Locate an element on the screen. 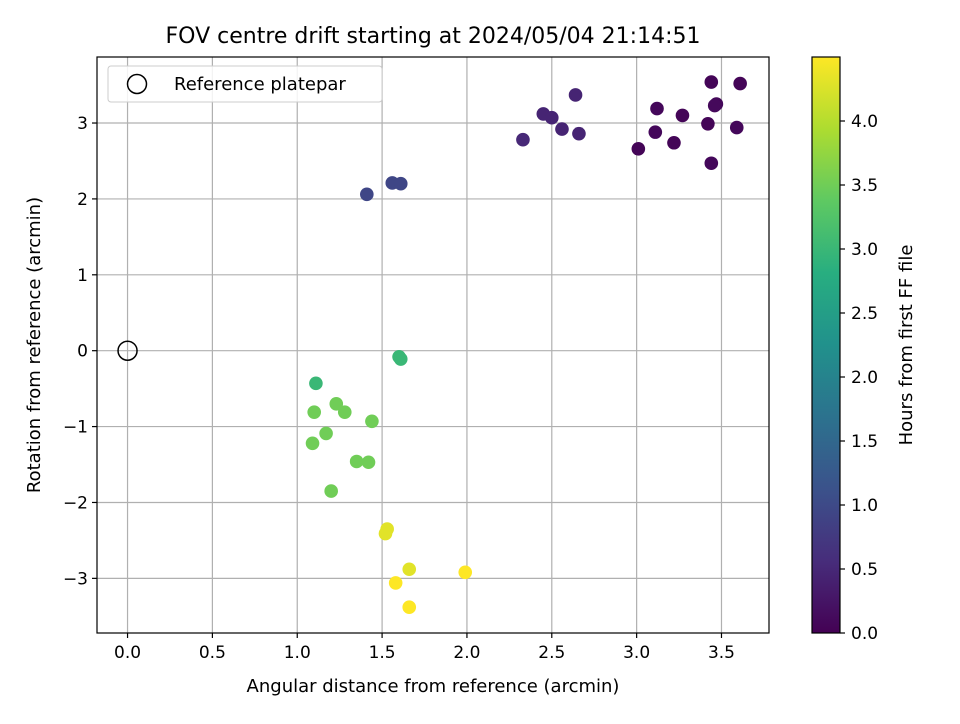 This screenshot has height=724, width=960. colorbar-frame is located at coordinates (826, 345).